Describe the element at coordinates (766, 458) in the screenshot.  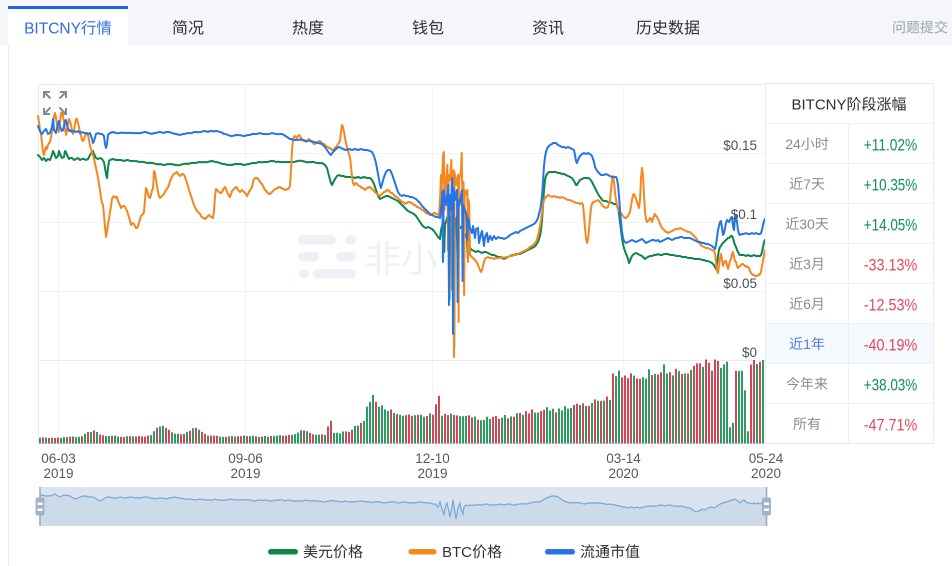
I see `svg-text: 05-24` at that location.